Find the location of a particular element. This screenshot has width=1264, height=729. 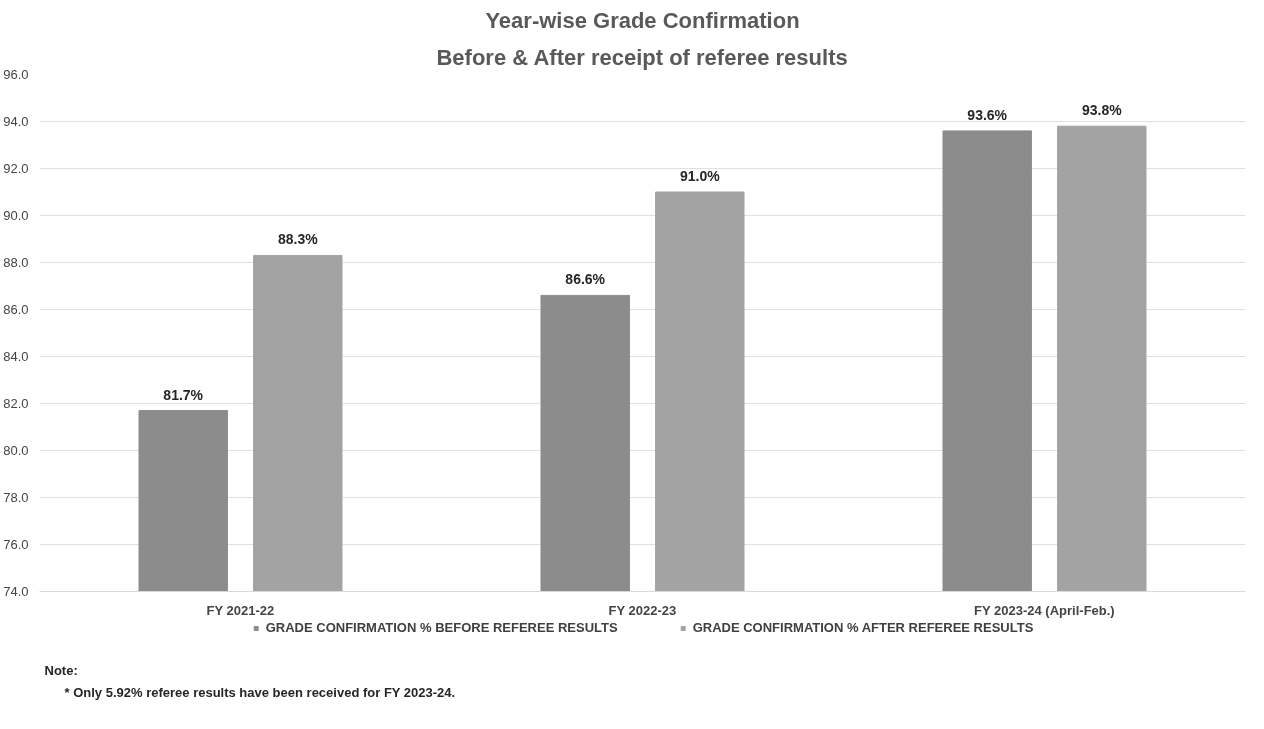

y-tick-label: 92.0 is located at coordinates (16, 168).